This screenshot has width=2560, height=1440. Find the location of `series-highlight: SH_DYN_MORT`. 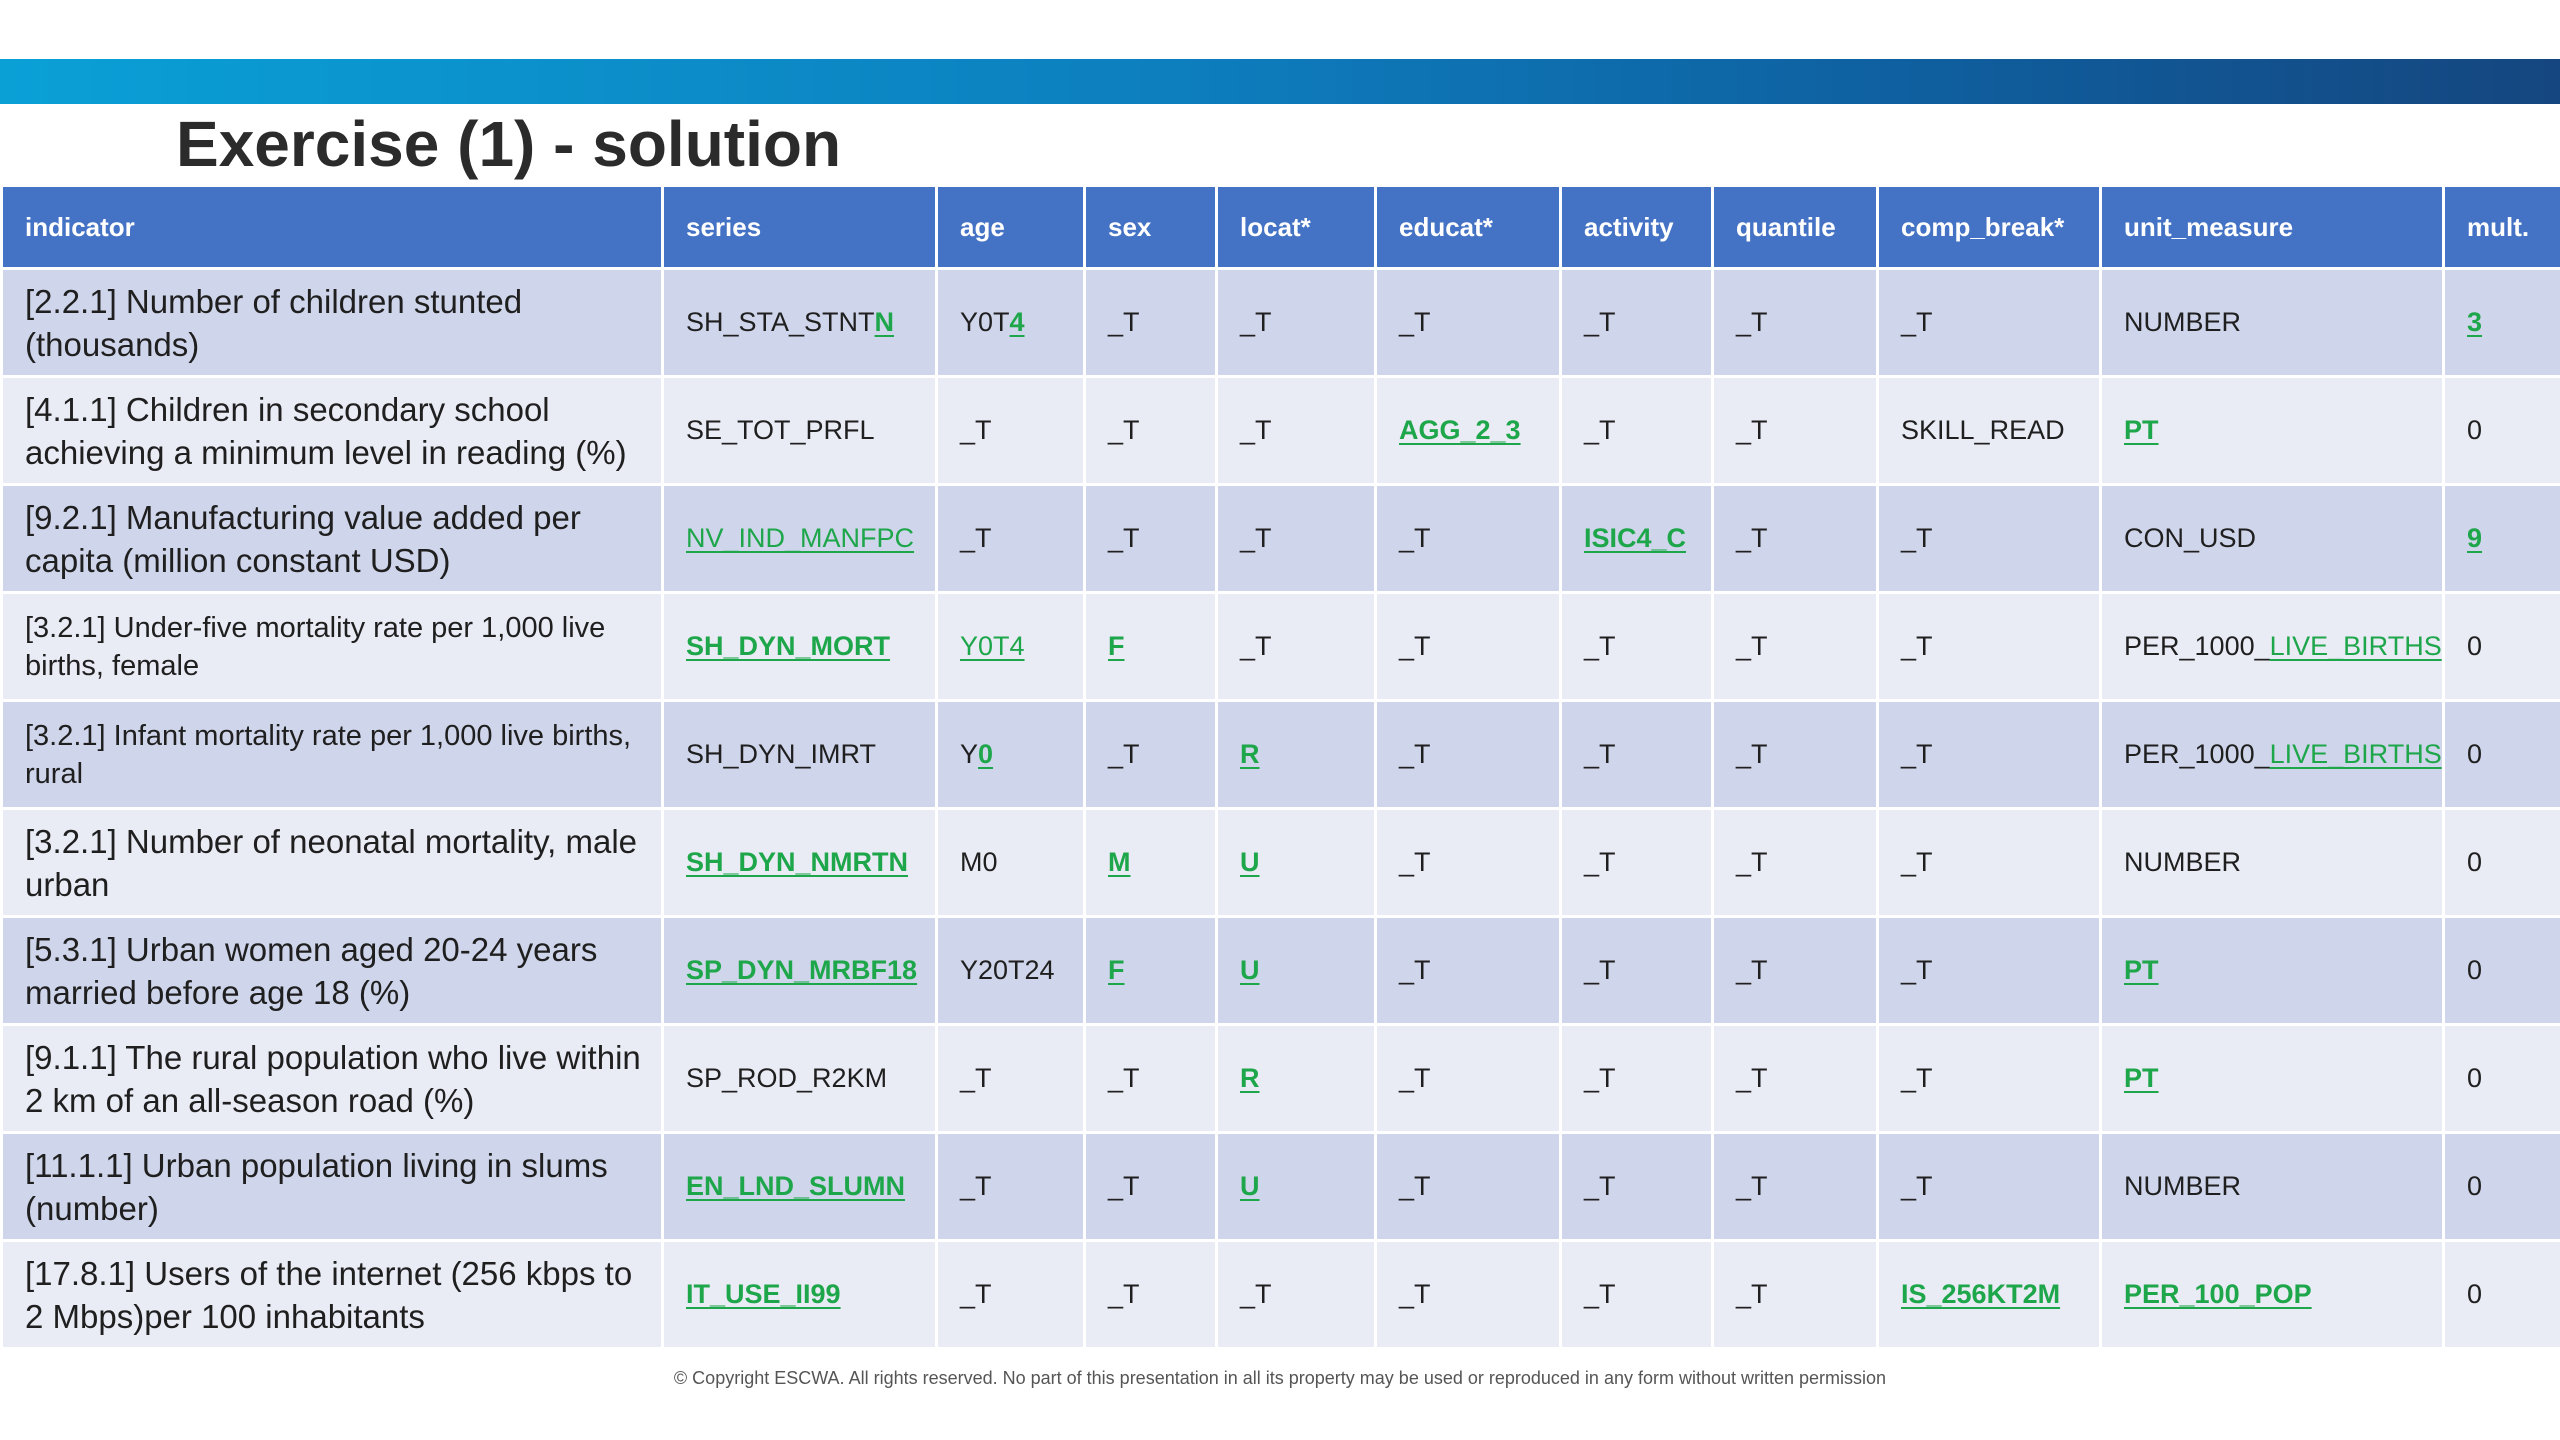

series-highlight: SH_DYN_MORT is located at coordinates (788, 646).